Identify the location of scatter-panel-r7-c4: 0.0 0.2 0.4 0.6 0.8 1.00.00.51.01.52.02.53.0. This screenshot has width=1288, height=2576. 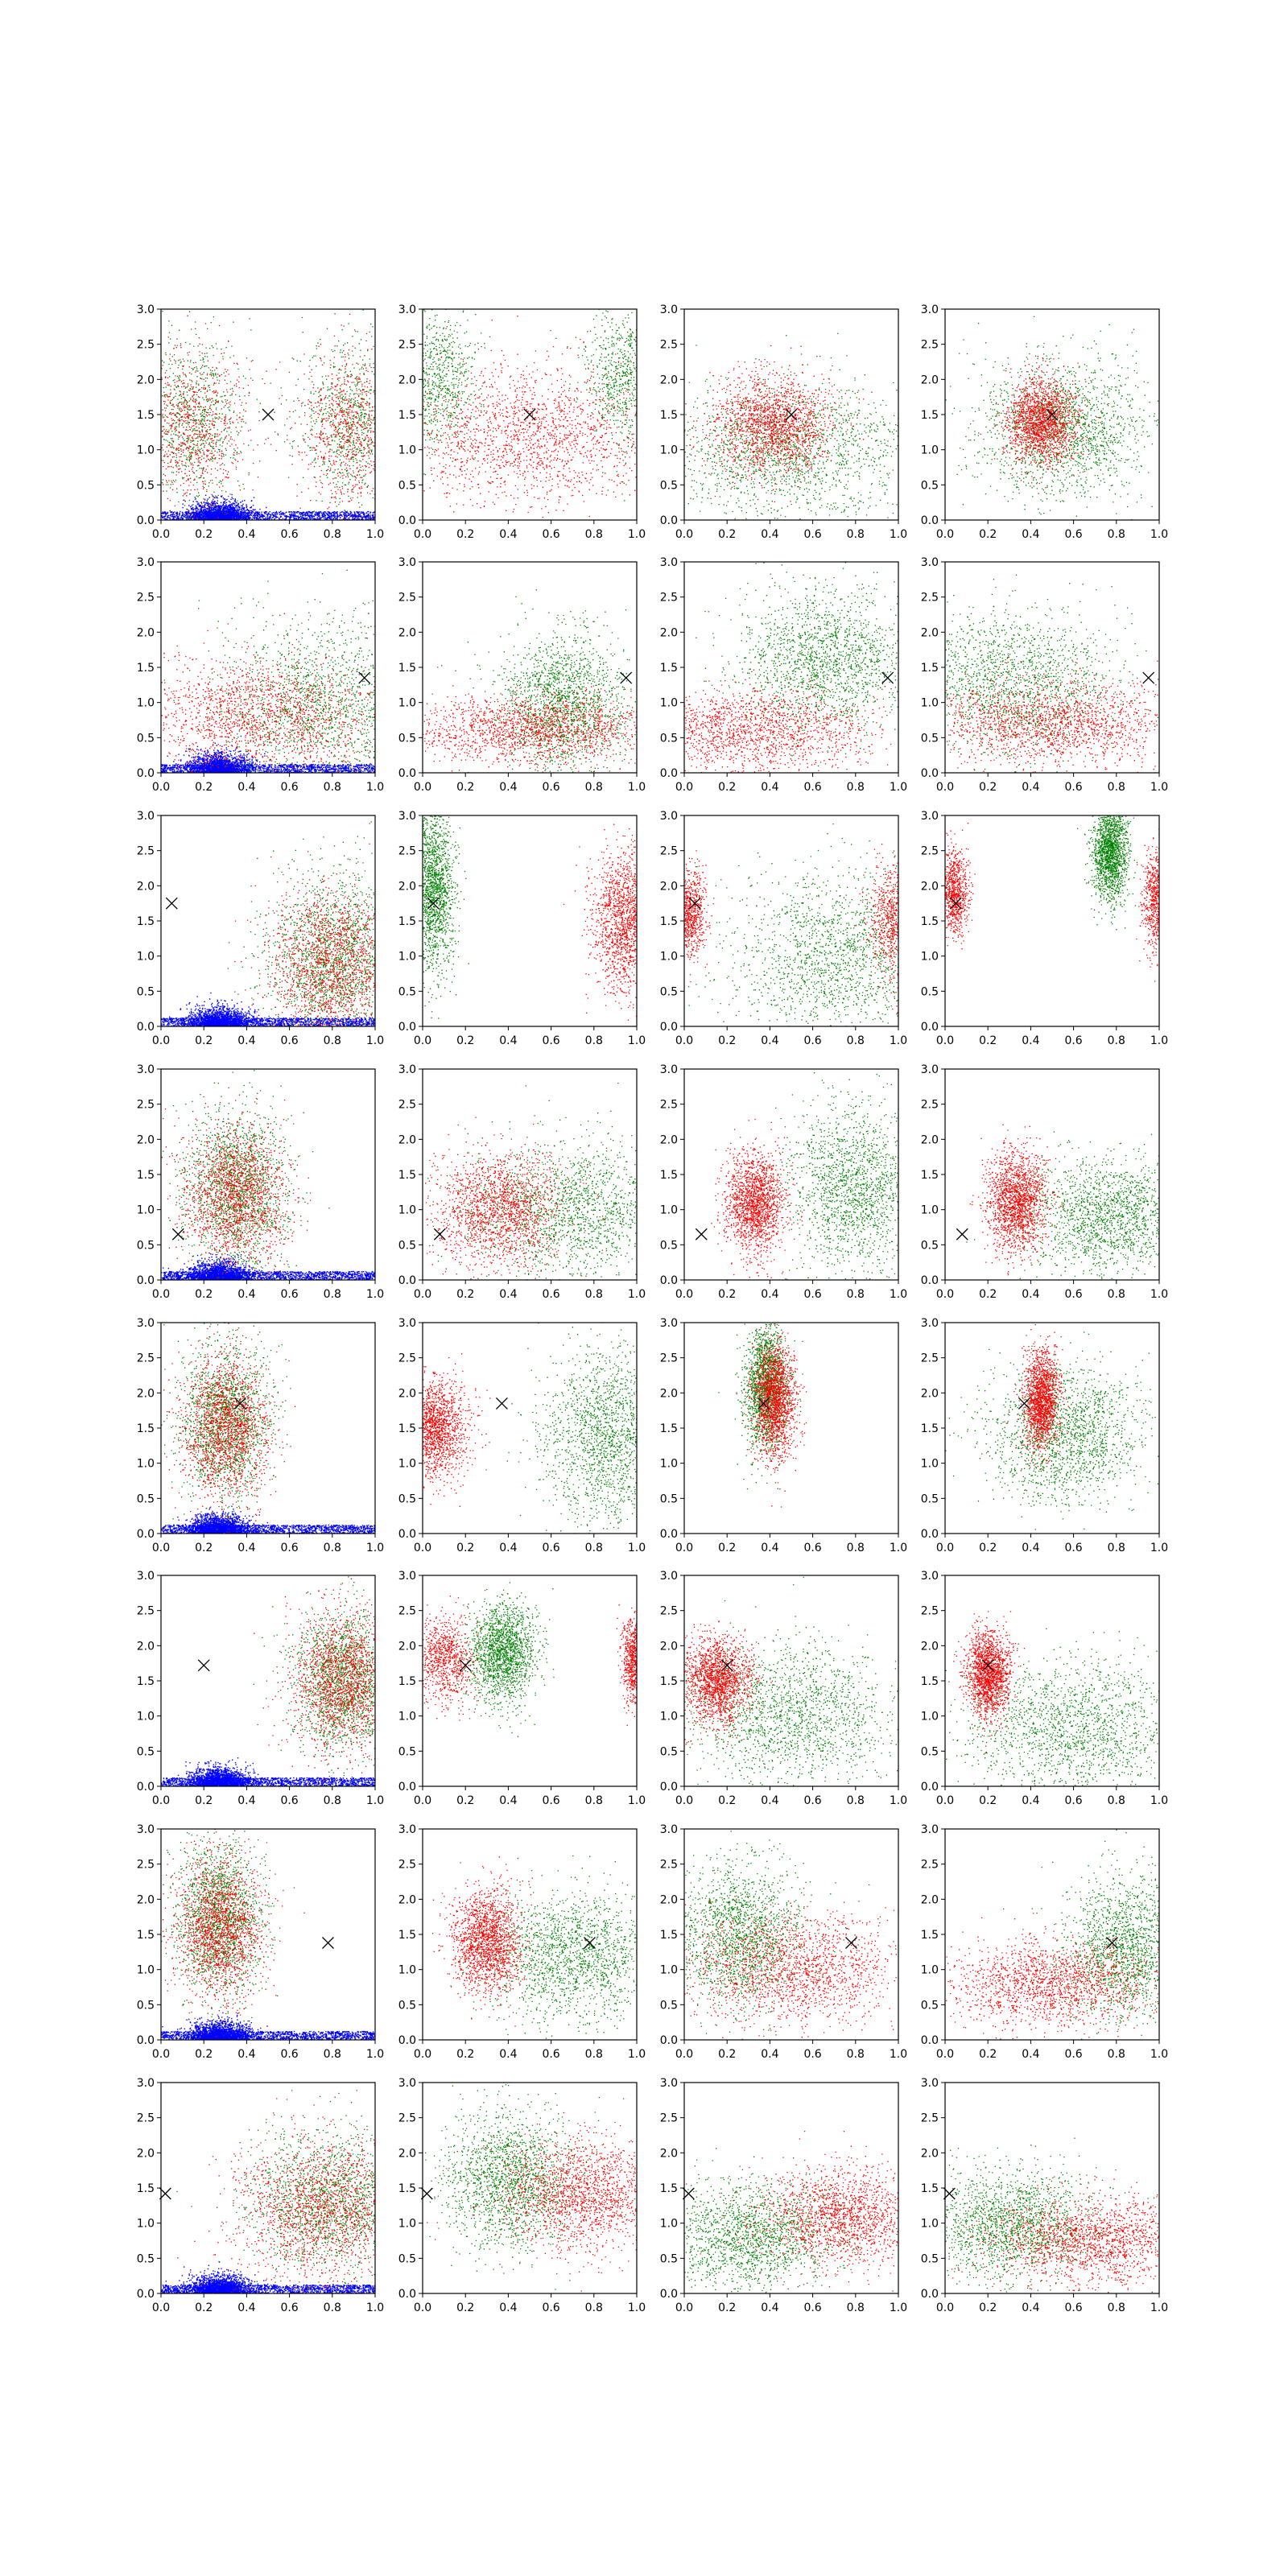
(1044, 1942).